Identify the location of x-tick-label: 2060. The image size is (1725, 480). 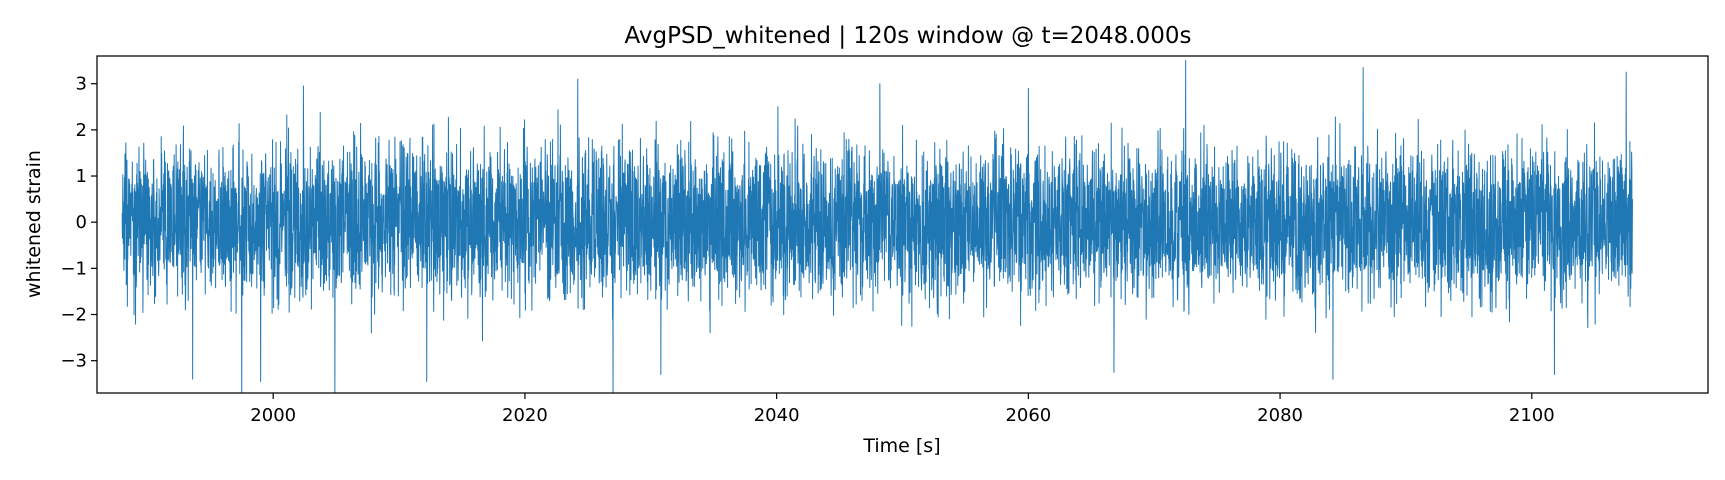
(1028, 415).